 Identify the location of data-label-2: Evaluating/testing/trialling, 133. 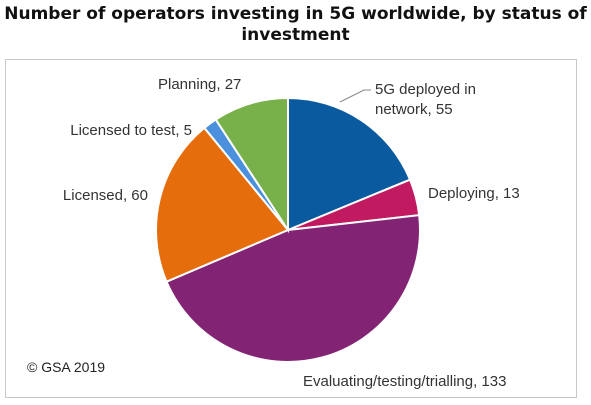
(404, 381).